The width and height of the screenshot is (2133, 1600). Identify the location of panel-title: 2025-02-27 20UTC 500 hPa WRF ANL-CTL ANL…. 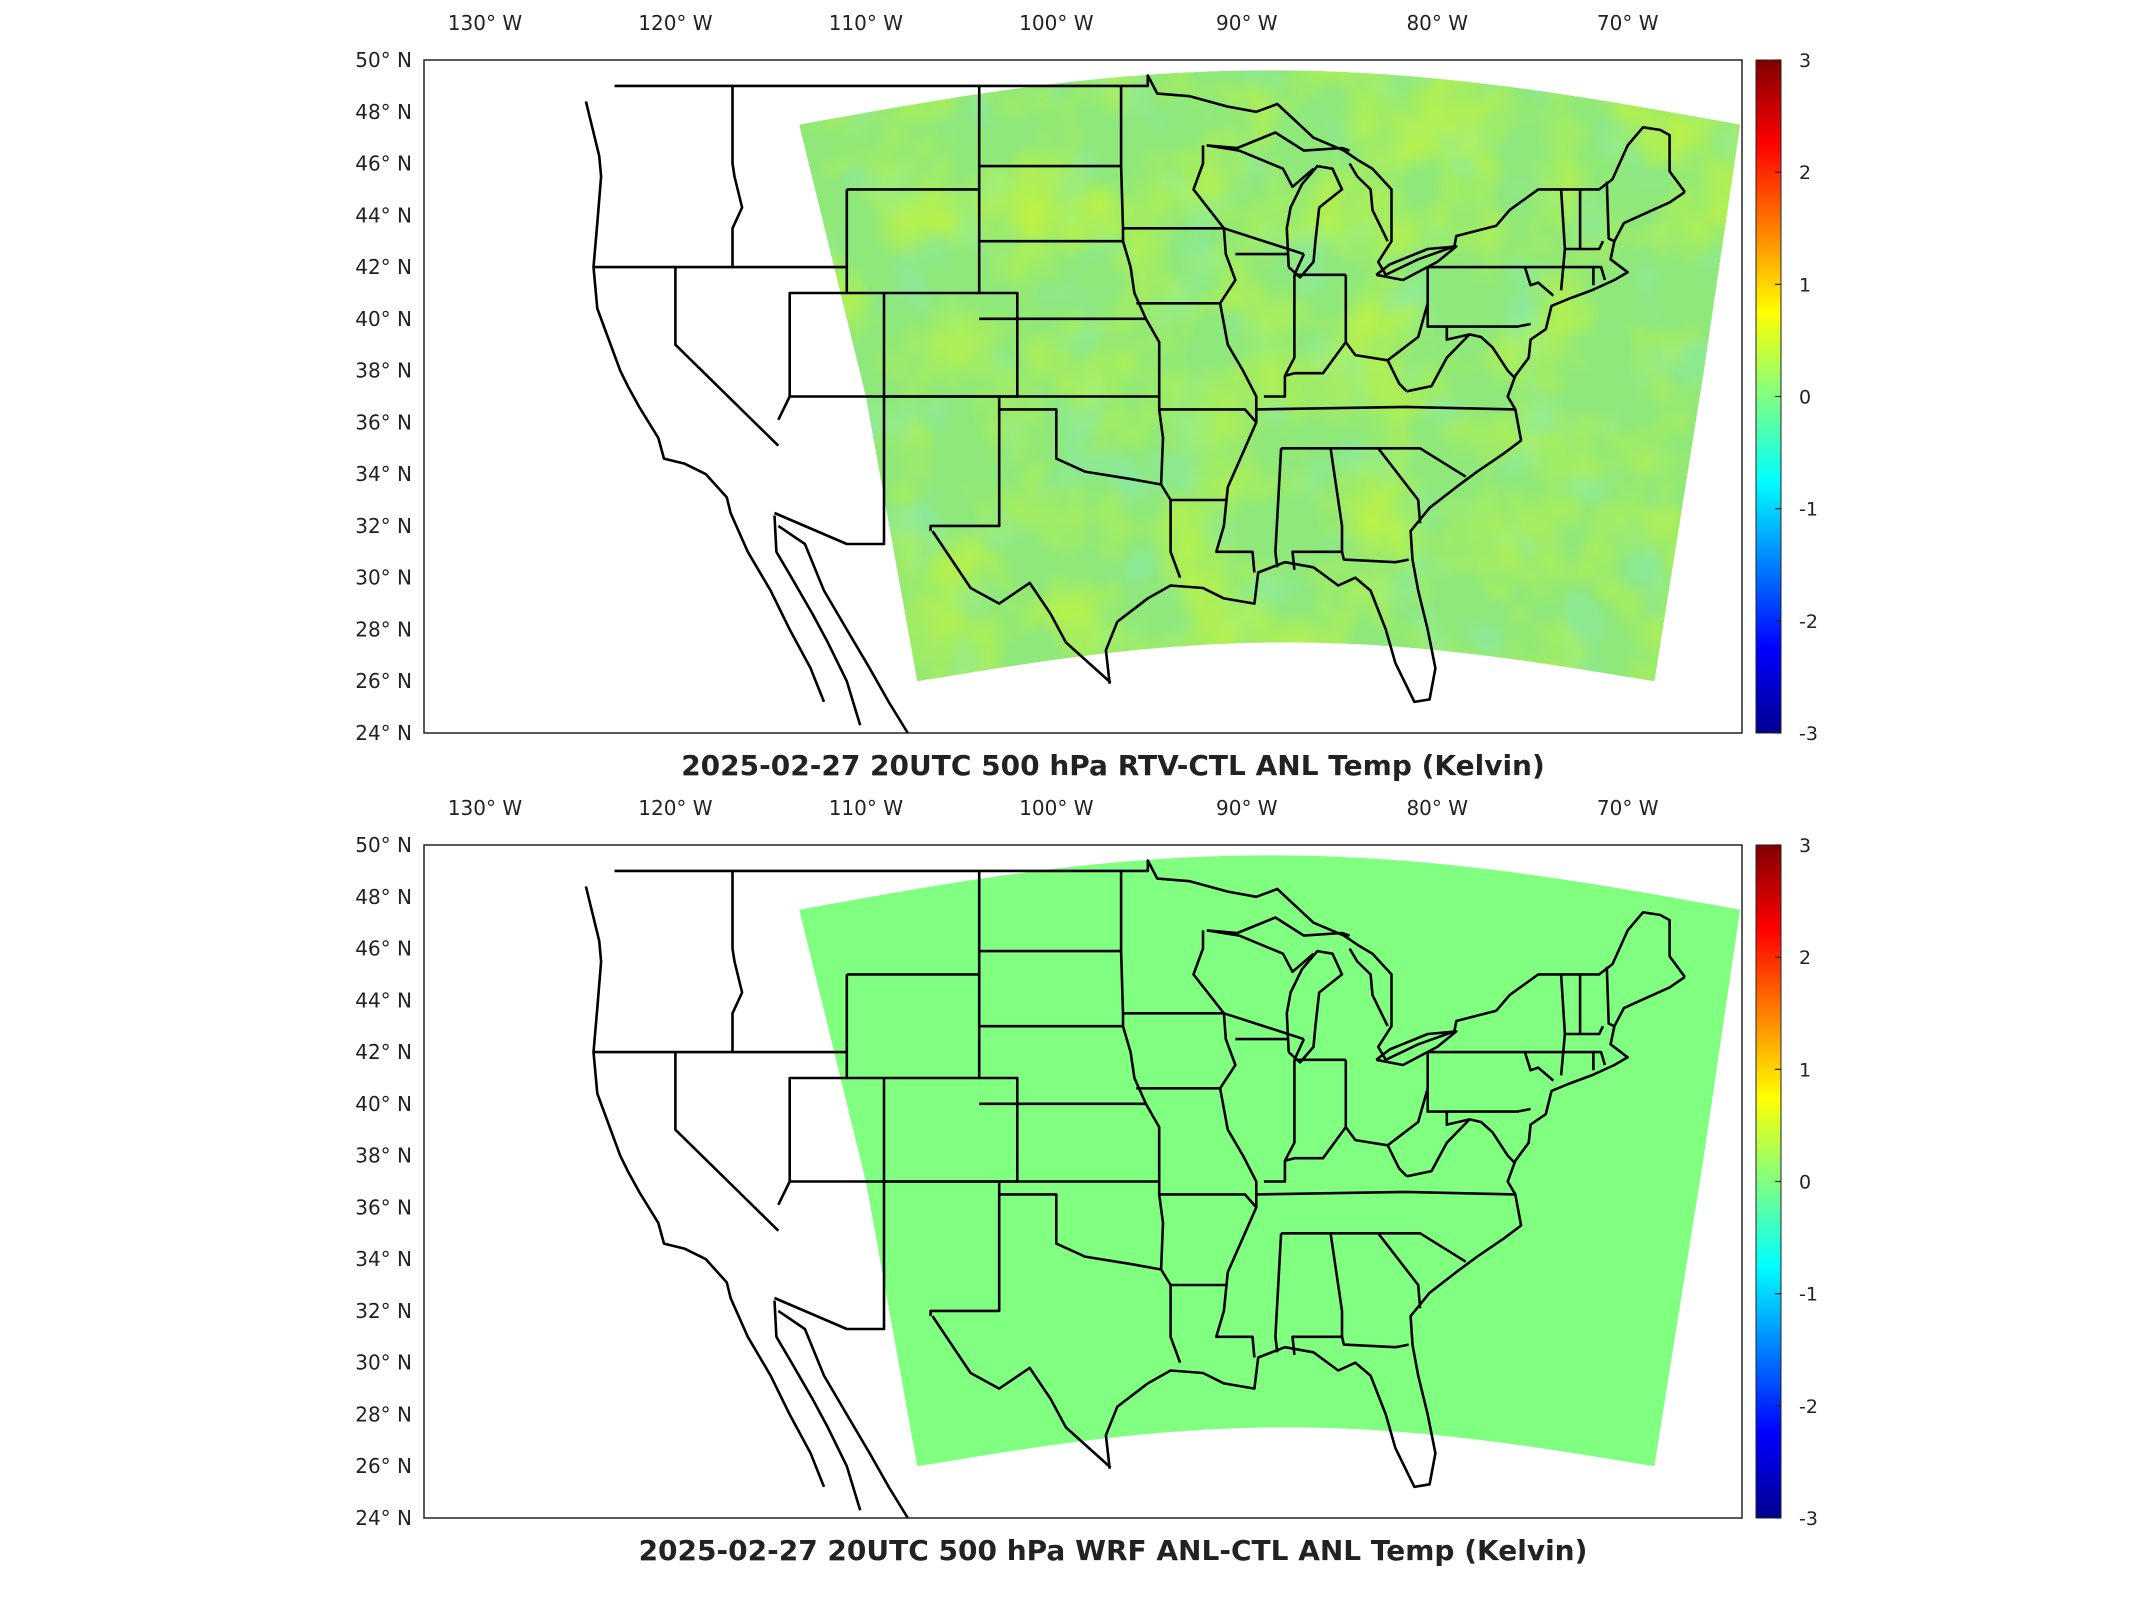
(1113, 1550).